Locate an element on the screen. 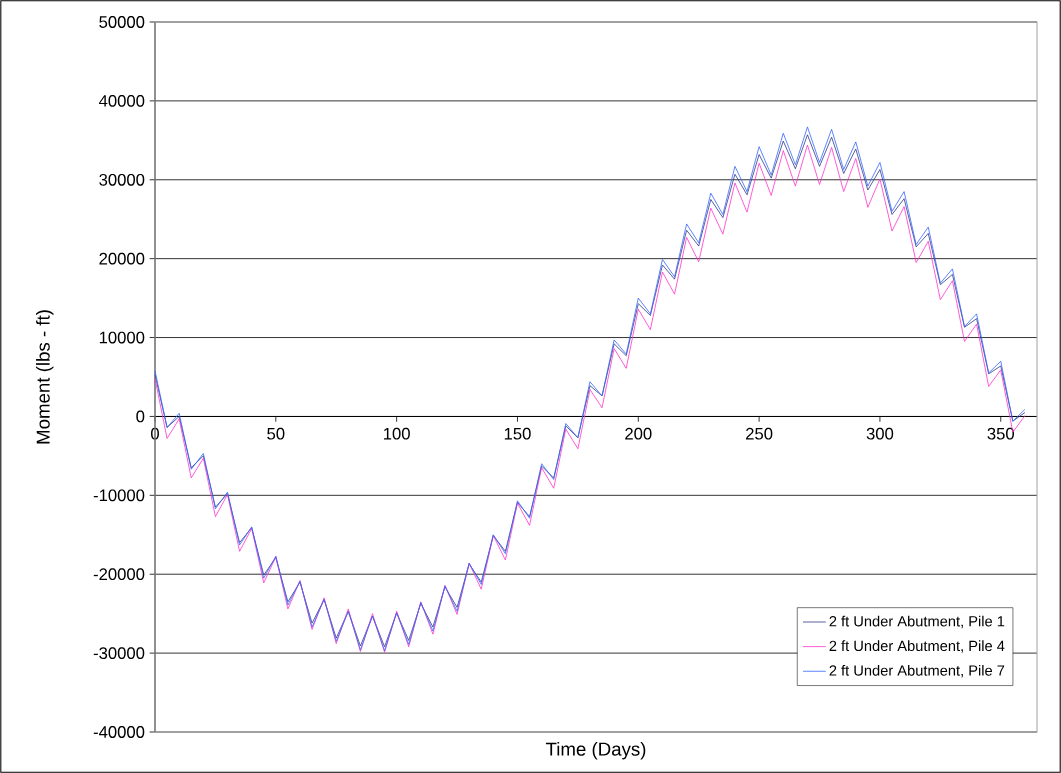 The width and height of the screenshot is (1061, 773). y-tick-label: -10000 is located at coordinates (119, 495).